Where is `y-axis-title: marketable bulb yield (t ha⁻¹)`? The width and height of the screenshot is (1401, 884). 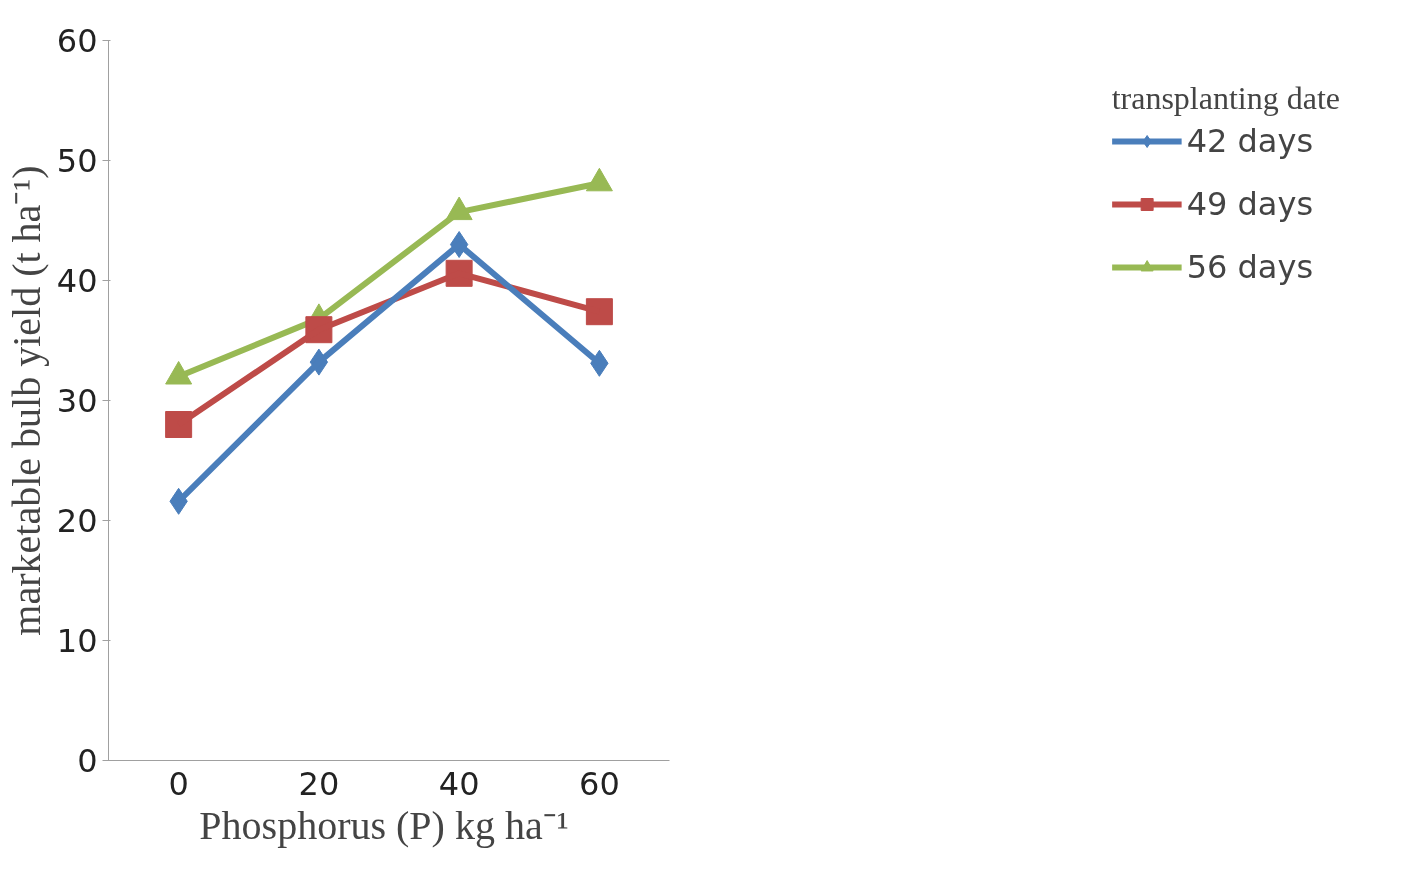 y-axis-title: marketable bulb yield (t ha⁻¹) is located at coordinates (26, 400).